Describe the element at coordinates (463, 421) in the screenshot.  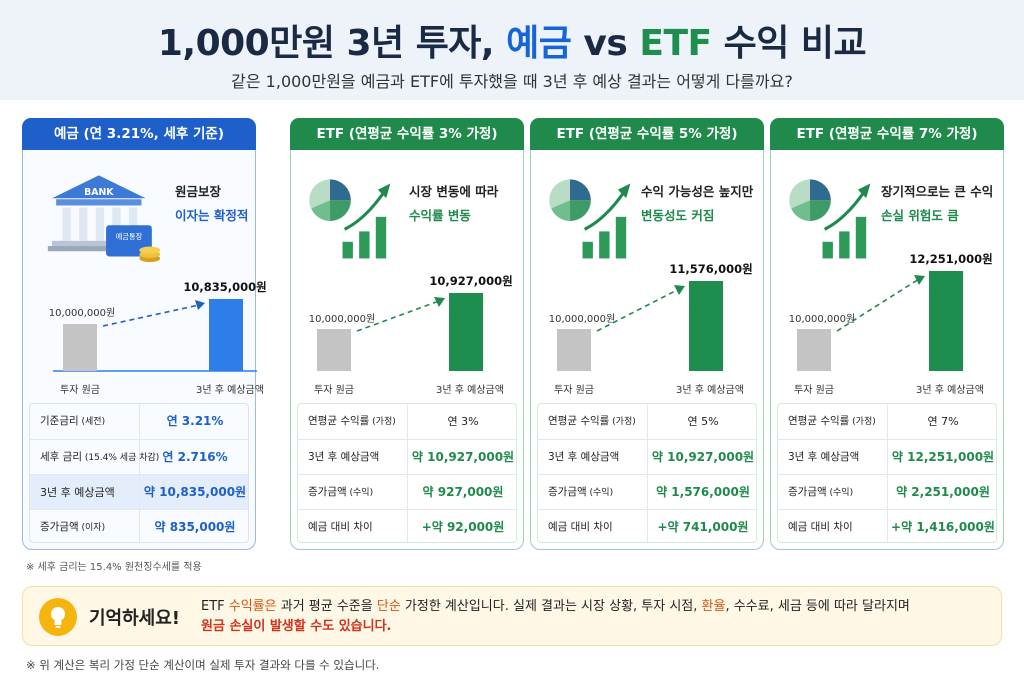
I see `row-value: 연 3%` at that location.